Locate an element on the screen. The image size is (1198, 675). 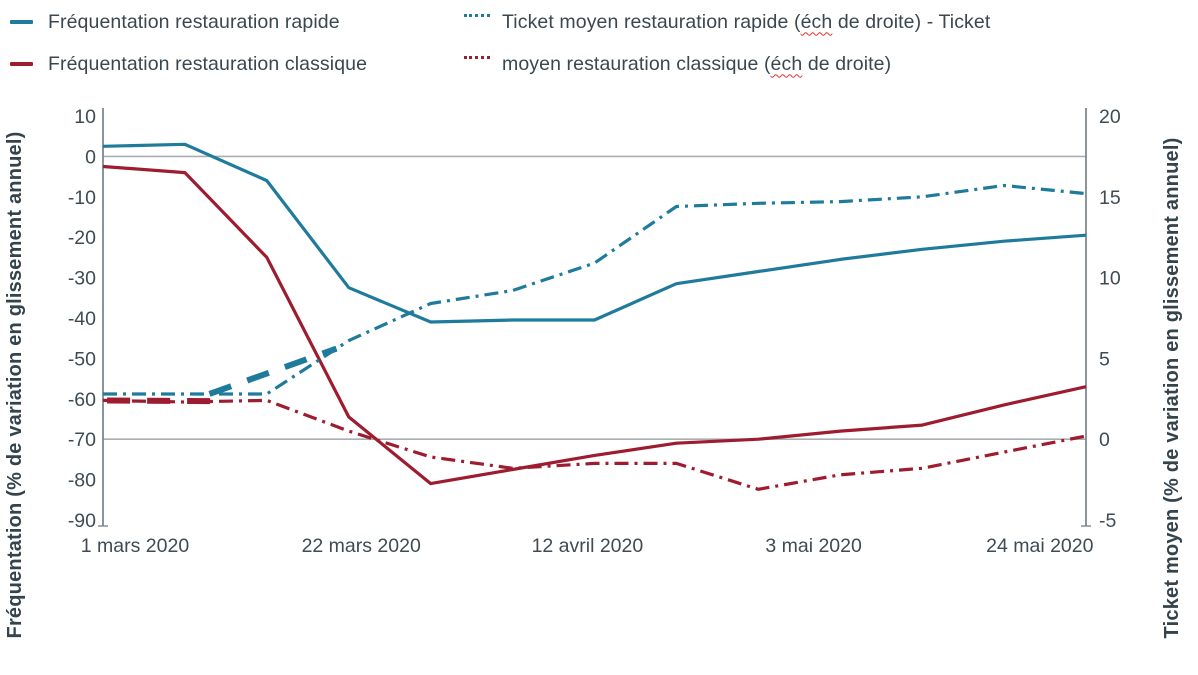
left-axis-tick-label: -90 is located at coordinates (82, 521).